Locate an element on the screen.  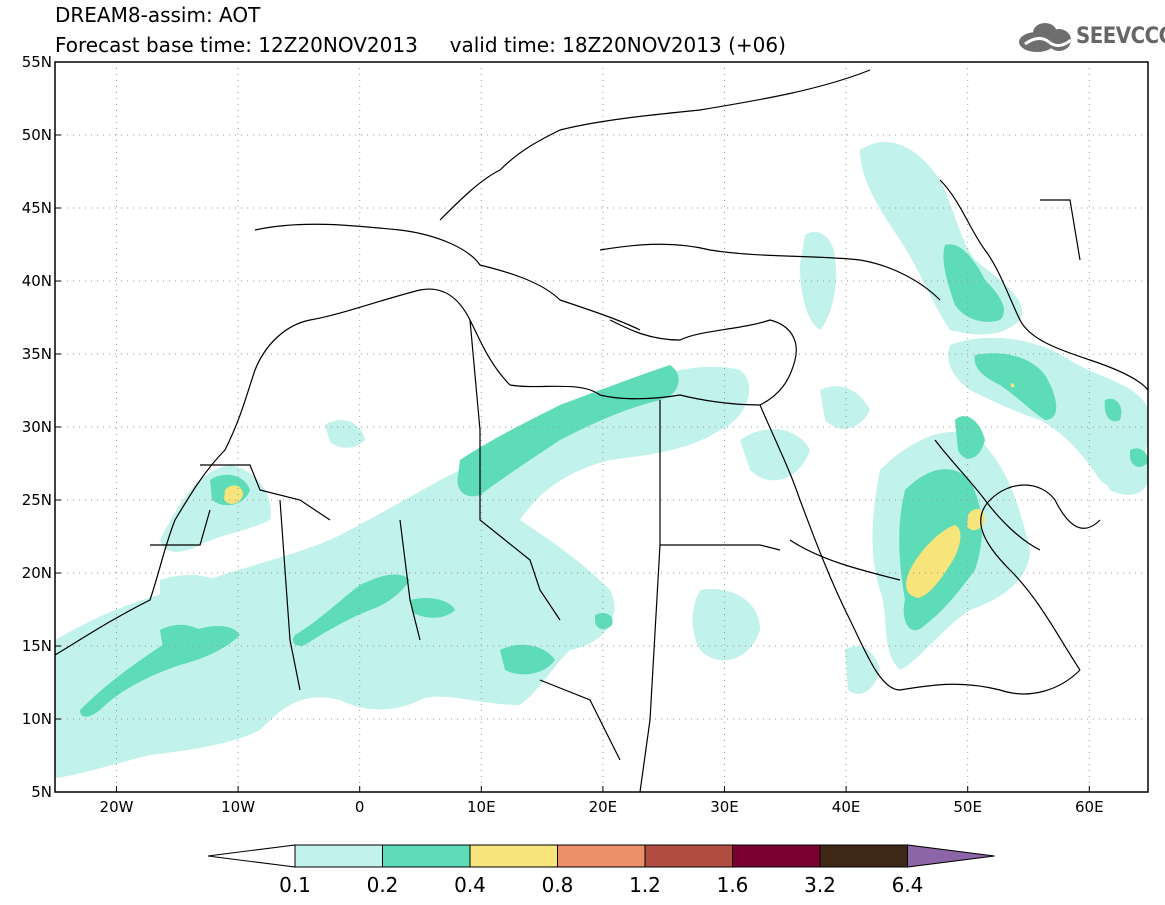
lon-tick-label: 0 is located at coordinates (359, 807).